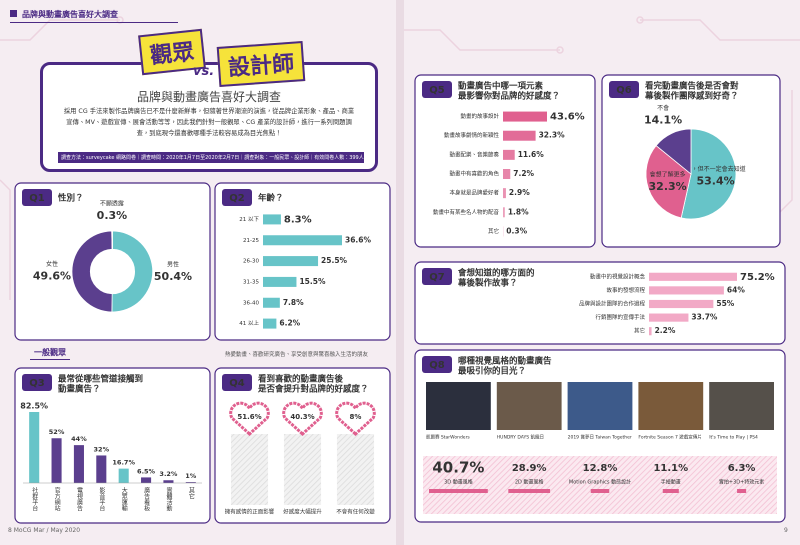 The width and height of the screenshot is (800, 545). I want to click on category-label: 其它, so click(190, 492).